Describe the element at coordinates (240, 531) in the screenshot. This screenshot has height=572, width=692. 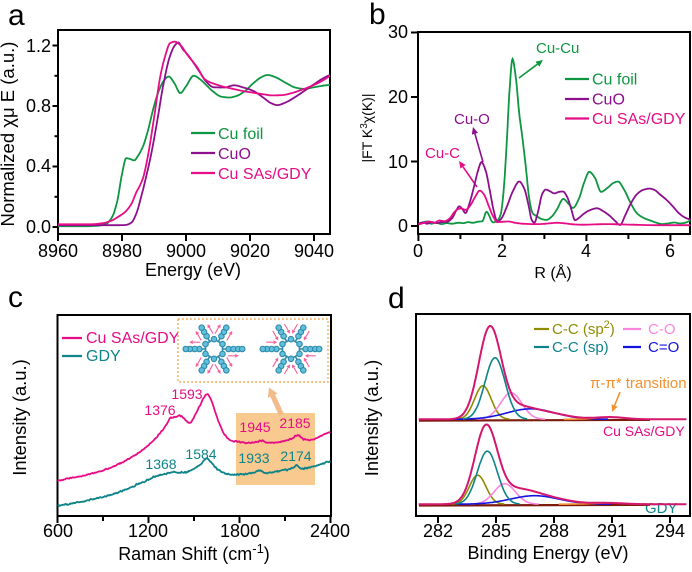
I see `svg-text: 1800` at that location.